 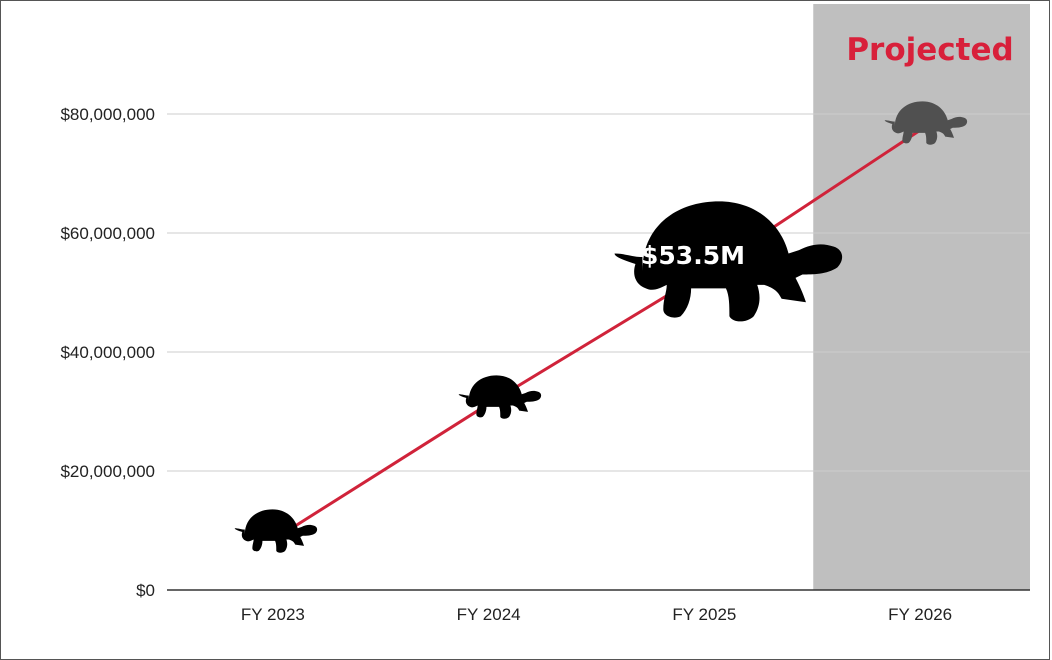 What do you see at coordinates (107, 471) in the screenshot?
I see `y-tick-label: $20,000,000` at bounding box center [107, 471].